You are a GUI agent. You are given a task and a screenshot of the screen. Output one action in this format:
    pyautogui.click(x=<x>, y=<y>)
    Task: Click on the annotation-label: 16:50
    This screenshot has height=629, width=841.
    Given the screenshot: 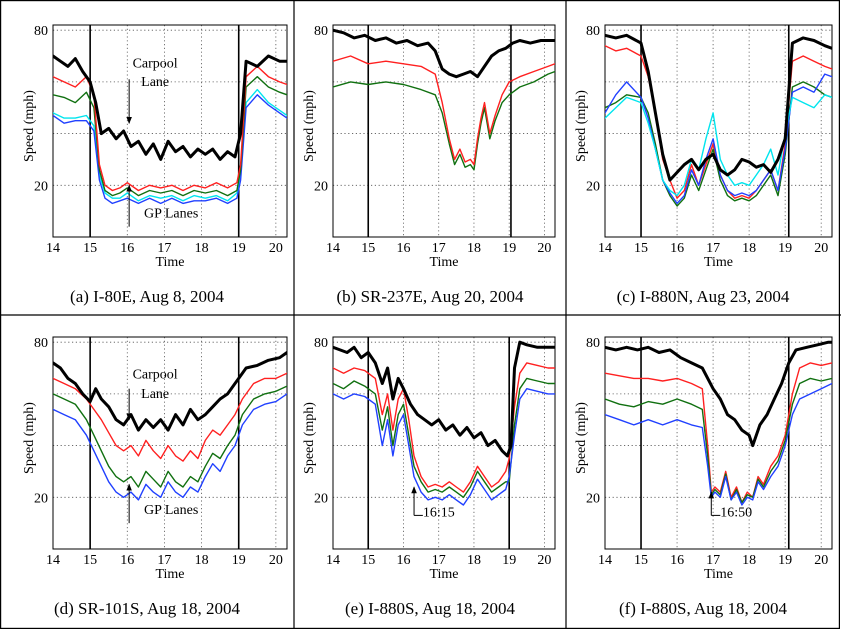 What is the action you would take?
    pyautogui.click(x=736, y=513)
    